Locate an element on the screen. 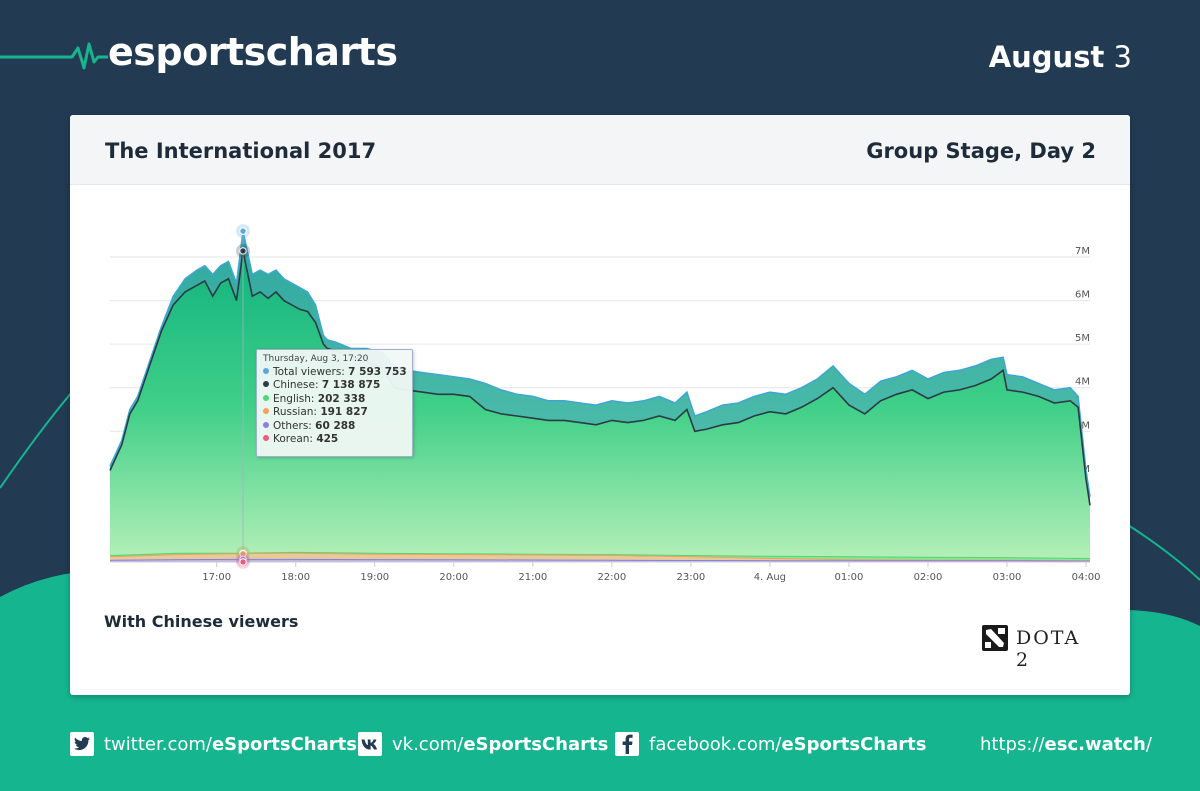 The height and width of the screenshot is (791, 1200). tooltip-label: English: is located at coordinates (295, 398).